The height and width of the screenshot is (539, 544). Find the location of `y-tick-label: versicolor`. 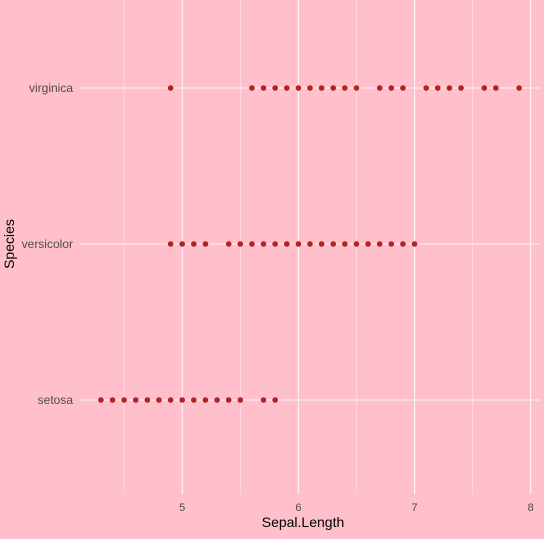

y-tick-label: versicolor is located at coordinates (47, 244).